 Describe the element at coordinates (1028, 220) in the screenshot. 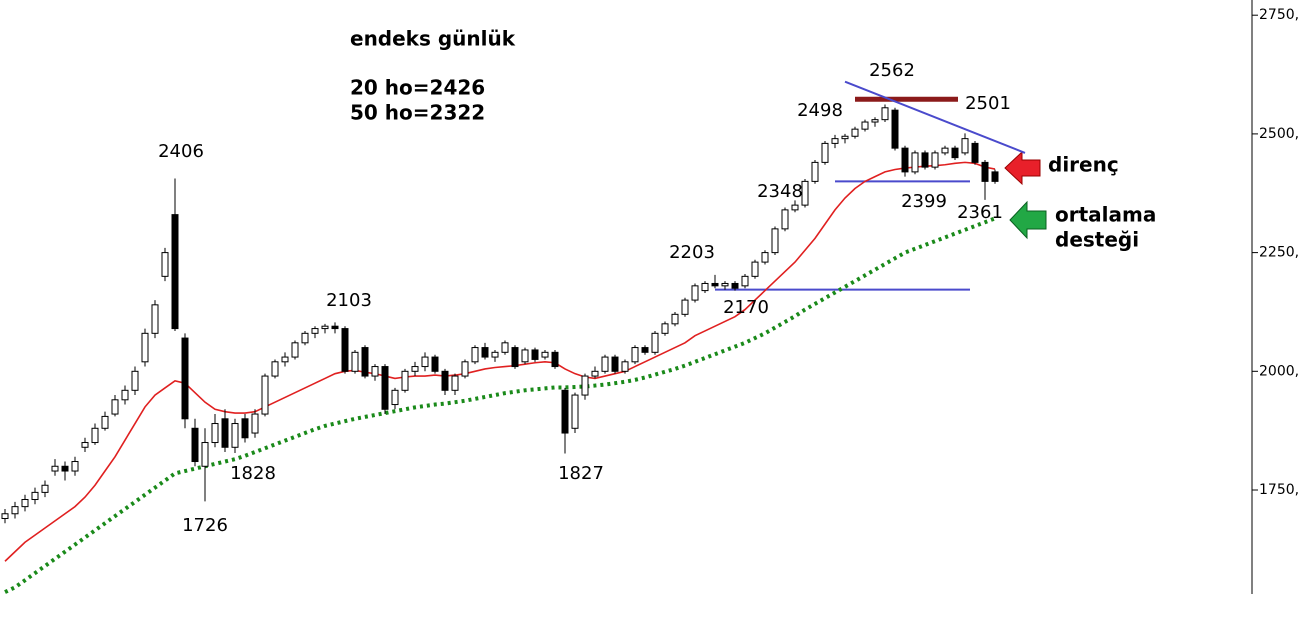

I see `arrow-green` at that location.